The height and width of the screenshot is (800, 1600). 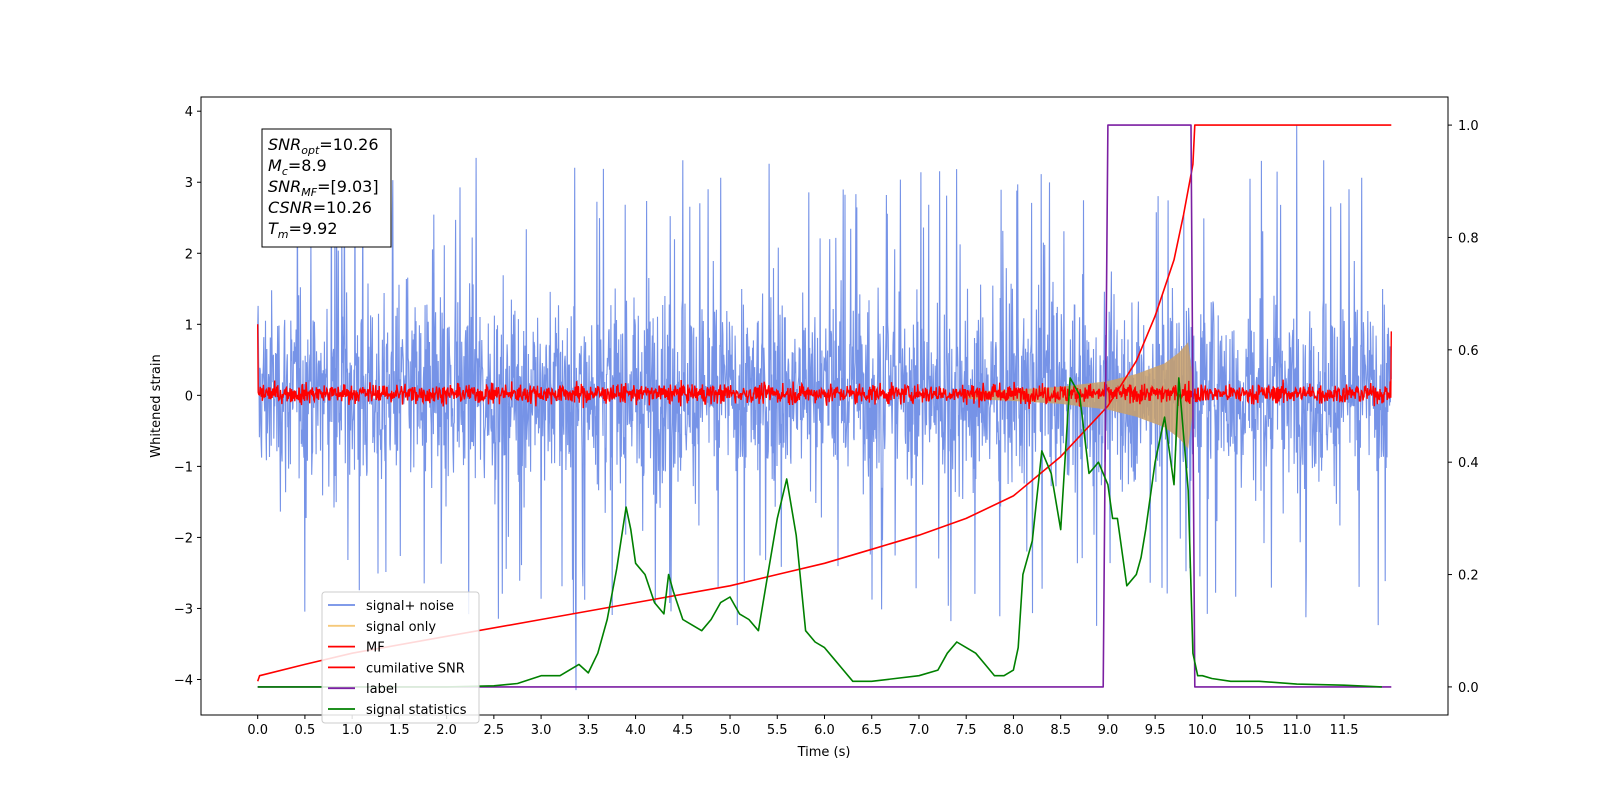 What do you see at coordinates (401, 627) in the screenshot?
I see `legend-label: signal only` at bounding box center [401, 627].